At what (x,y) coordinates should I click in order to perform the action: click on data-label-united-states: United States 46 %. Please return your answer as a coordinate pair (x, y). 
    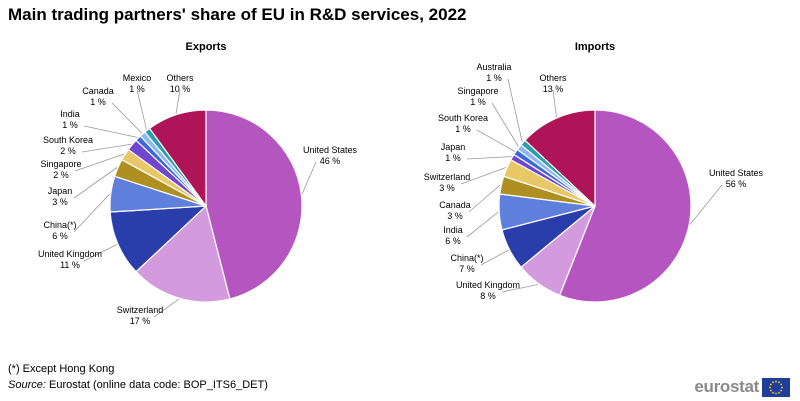
    Looking at the image, I should click on (330, 155).